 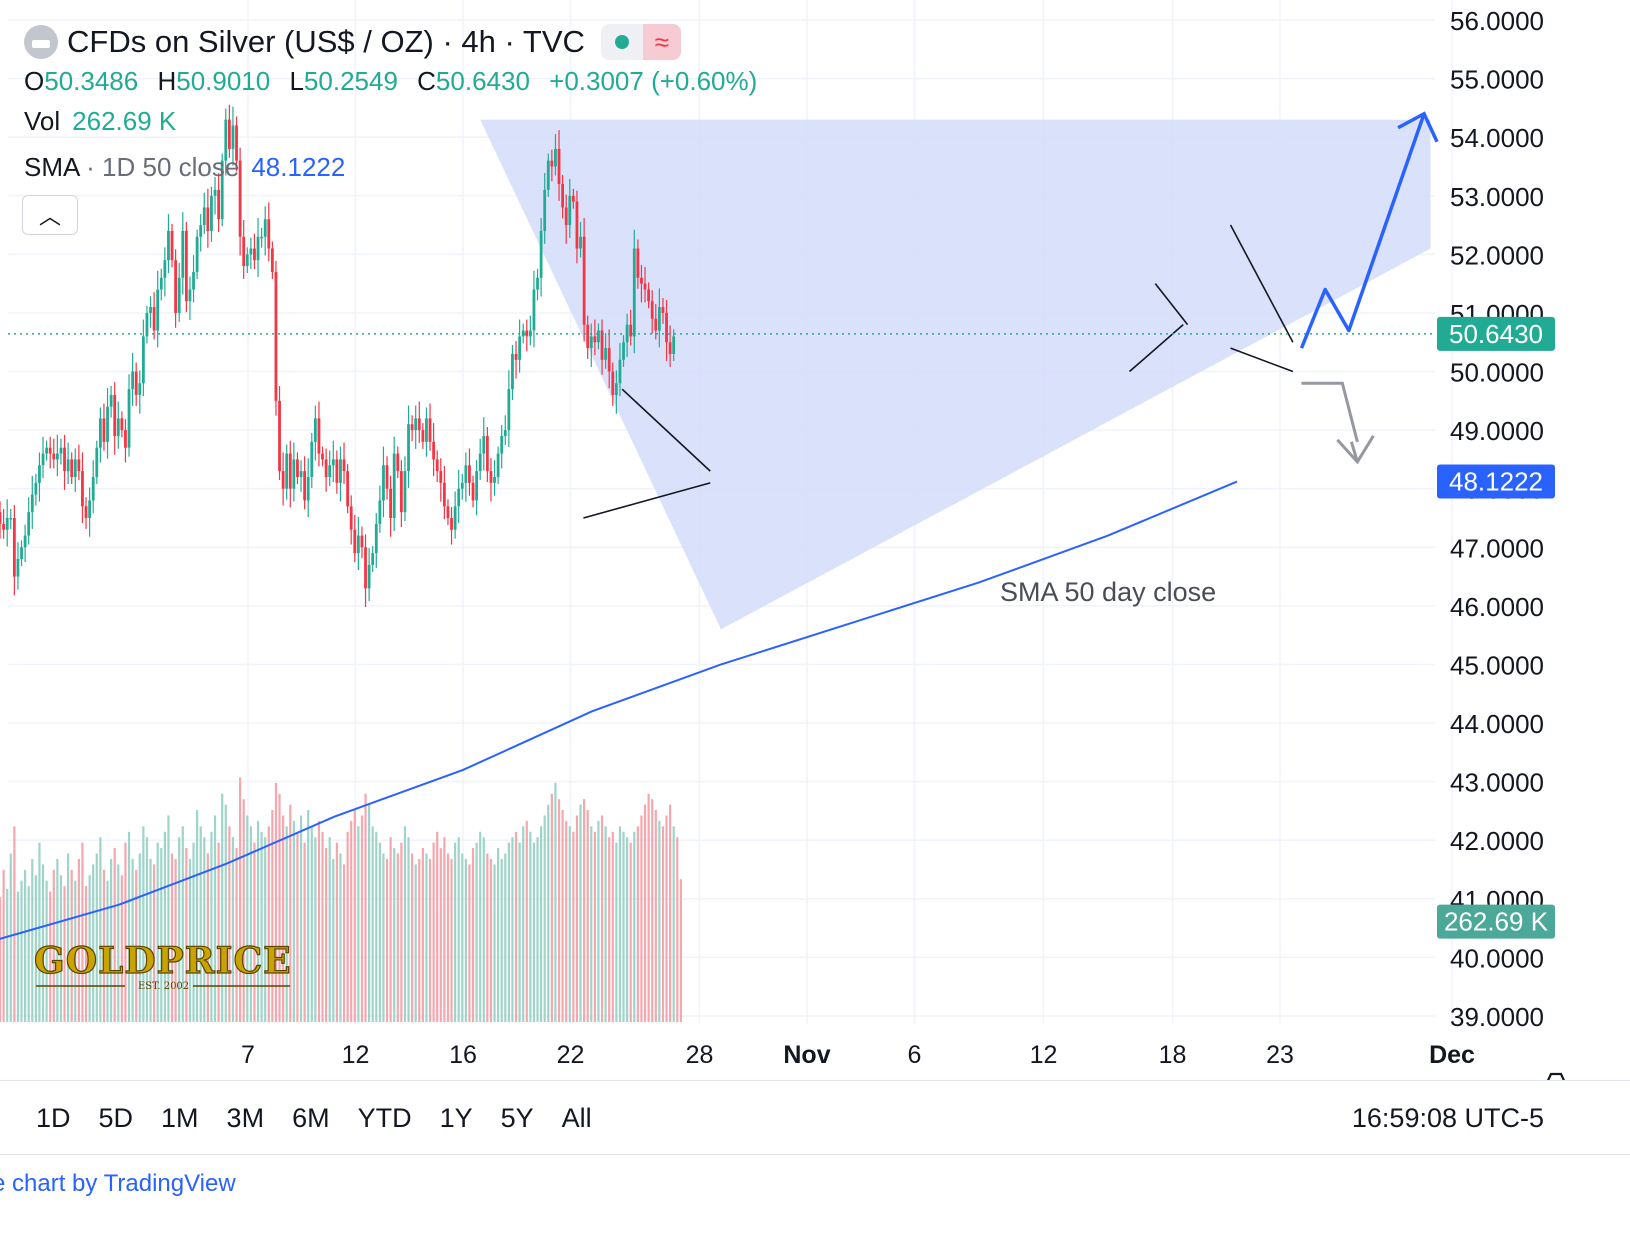 I want to click on x-tick-label: 12, so click(x=356, y=1055).